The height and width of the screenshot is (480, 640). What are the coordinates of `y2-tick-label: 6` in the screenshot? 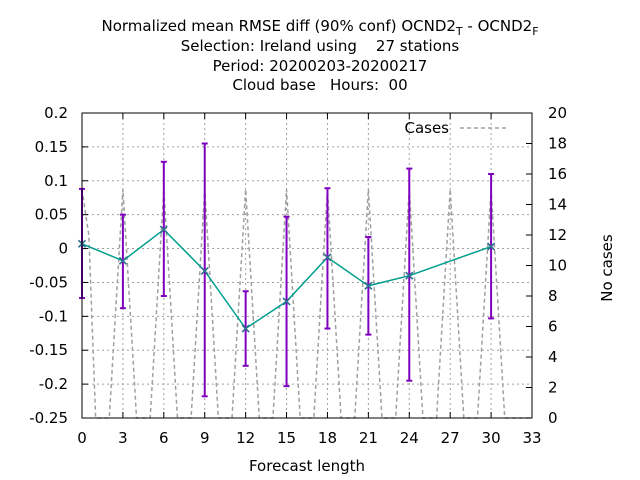 It's located at (553, 327).